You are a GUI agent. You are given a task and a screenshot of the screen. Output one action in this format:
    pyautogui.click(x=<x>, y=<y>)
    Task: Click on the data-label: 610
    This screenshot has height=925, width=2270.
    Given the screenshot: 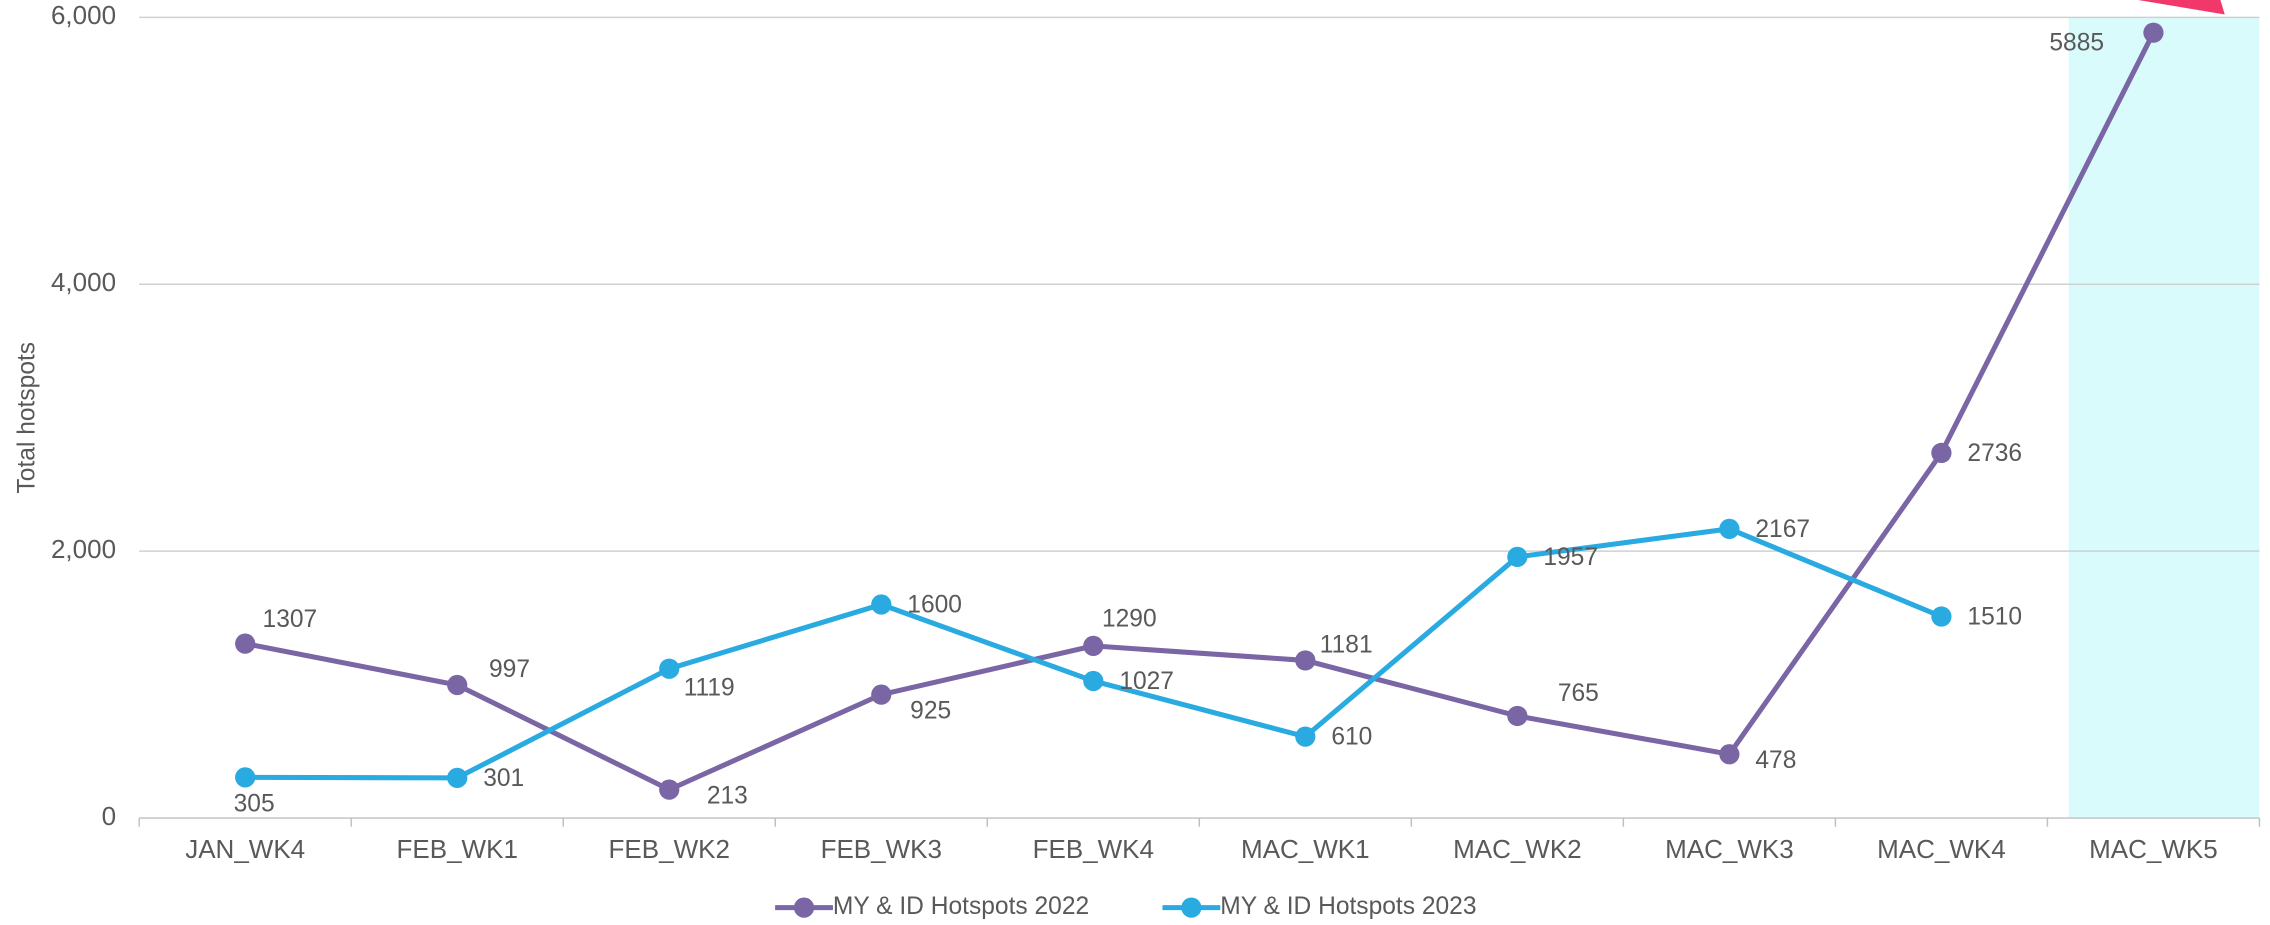 What is the action you would take?
    pyautogui.click(x=1351, y=737)
    